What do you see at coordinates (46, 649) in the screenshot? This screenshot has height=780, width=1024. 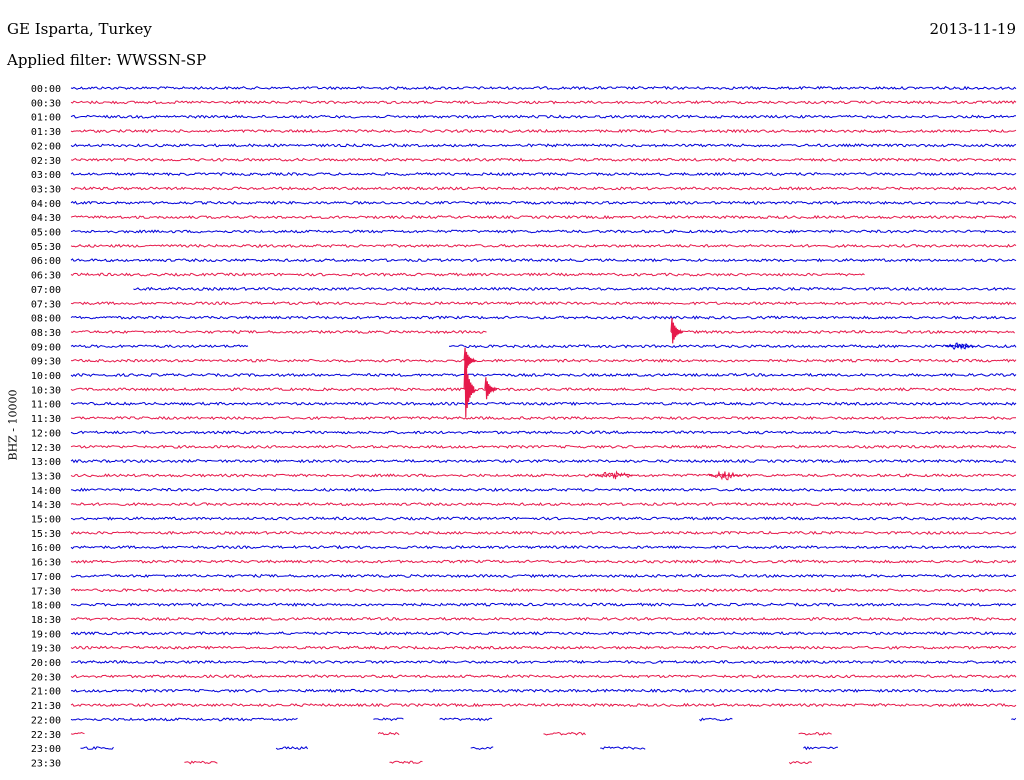 I see `row-label: 19:30` at bounding box center [46, 649].